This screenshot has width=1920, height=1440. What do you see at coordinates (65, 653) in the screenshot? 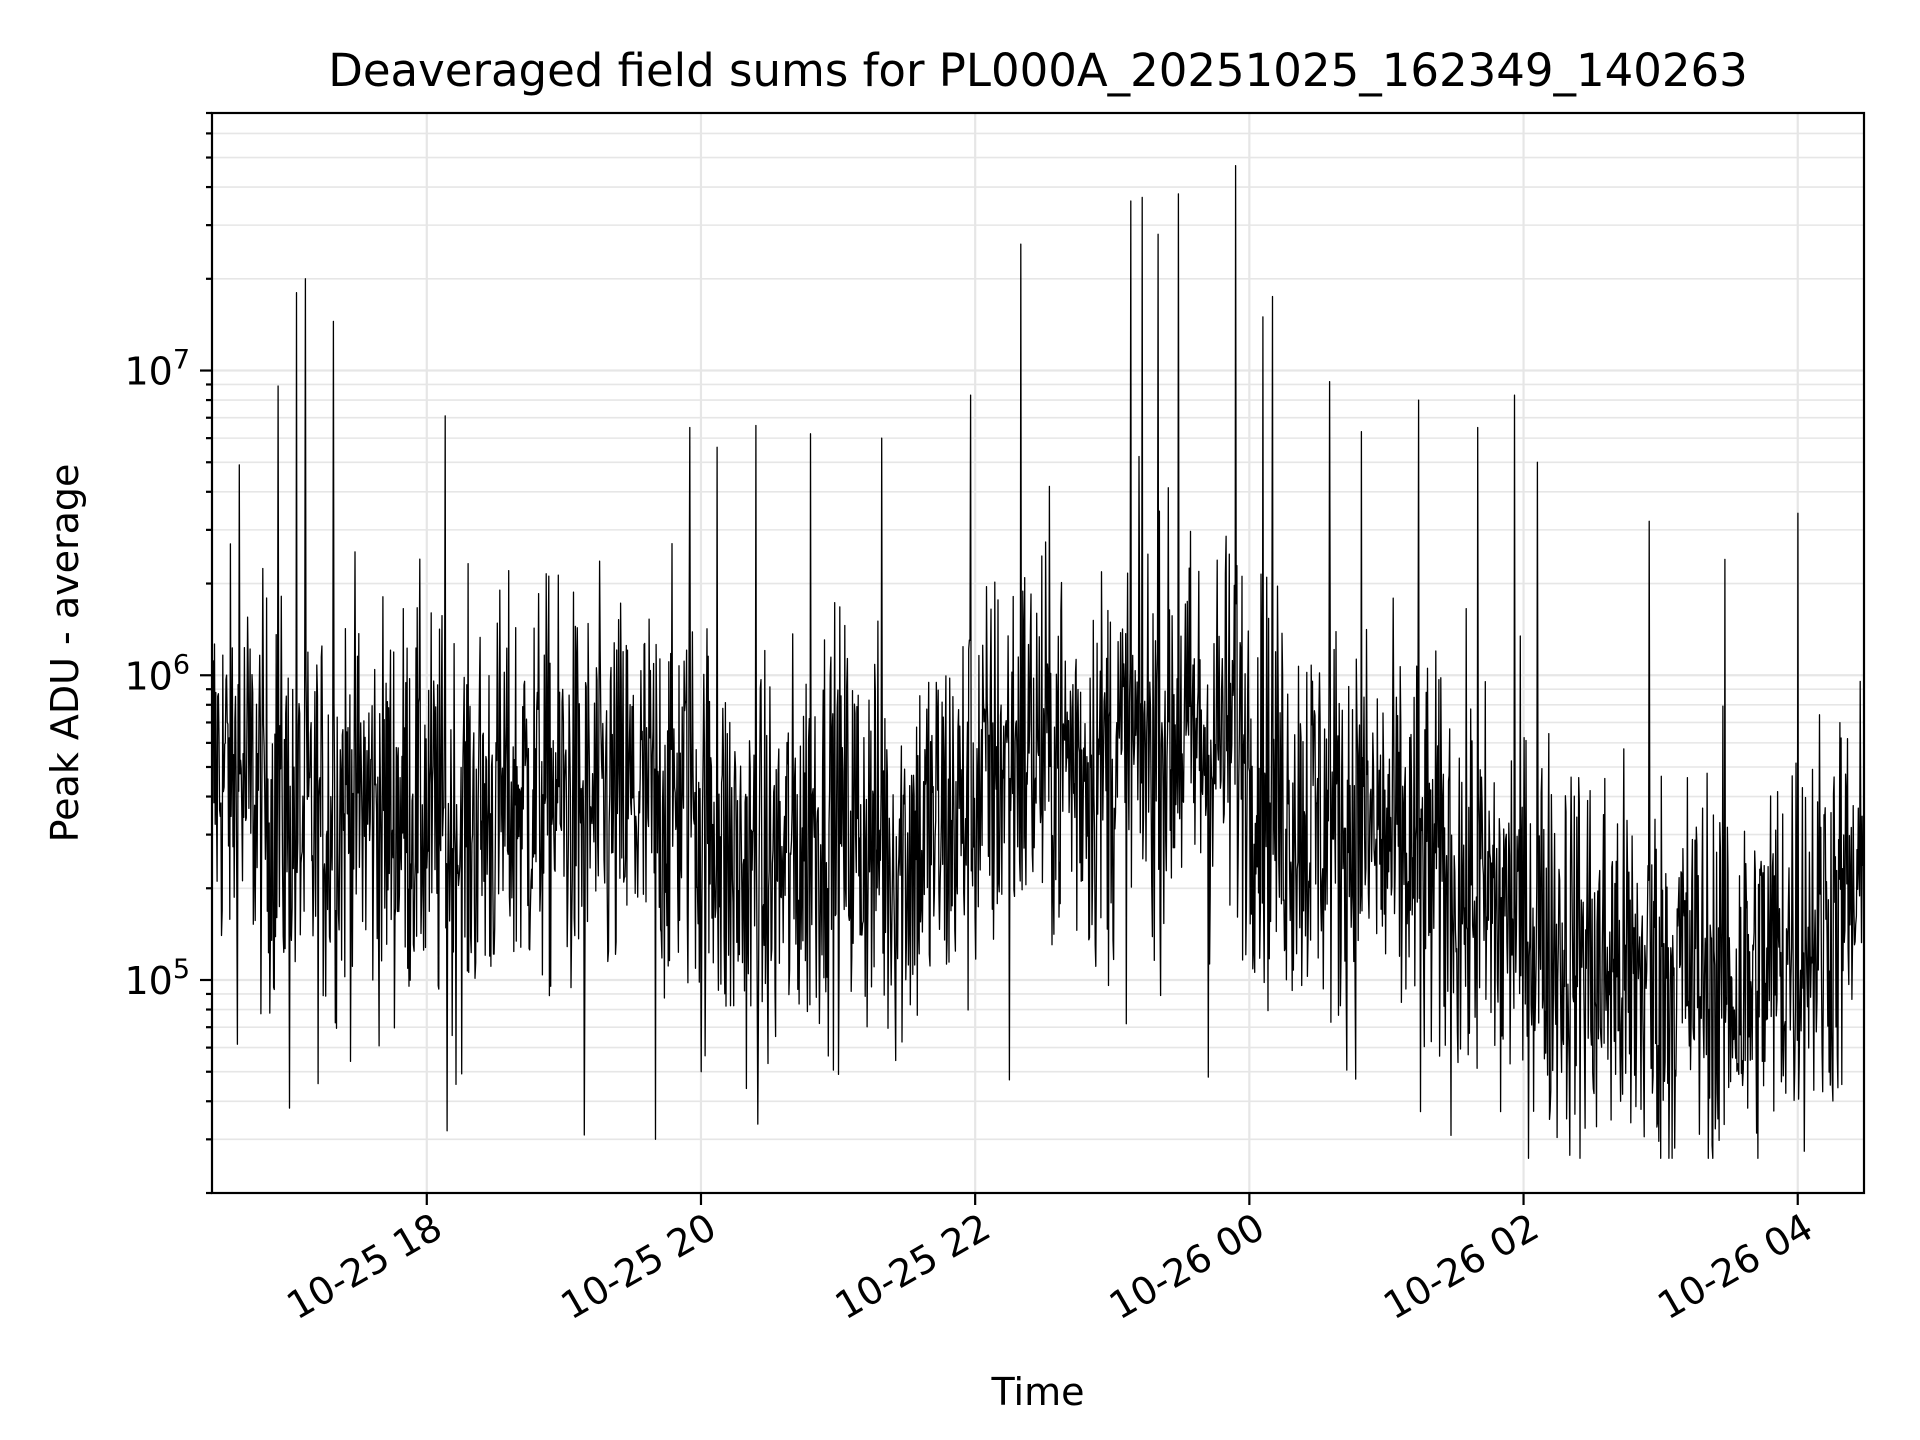
I see `y-axis-label: Peak ADU - average` at bounding box center [65, 653].